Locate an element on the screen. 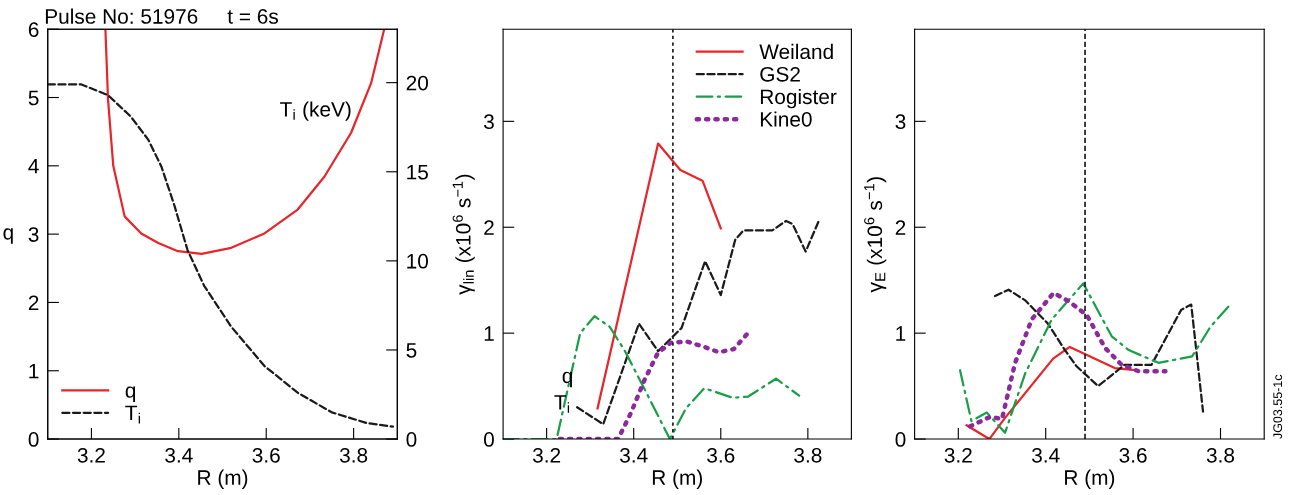 The image size is (1290, 495). y2-tick-label: 10 is located at coordinates (418, 261).